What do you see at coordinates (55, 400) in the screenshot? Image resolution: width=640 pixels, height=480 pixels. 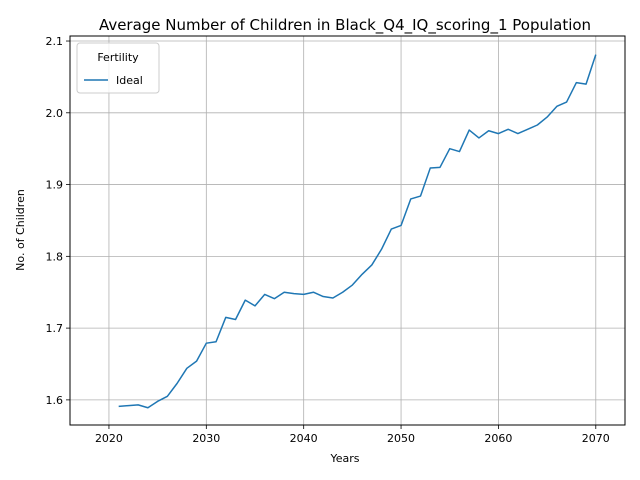 I see `y-tick-label: 1.6` at bounding box center [55, 400].